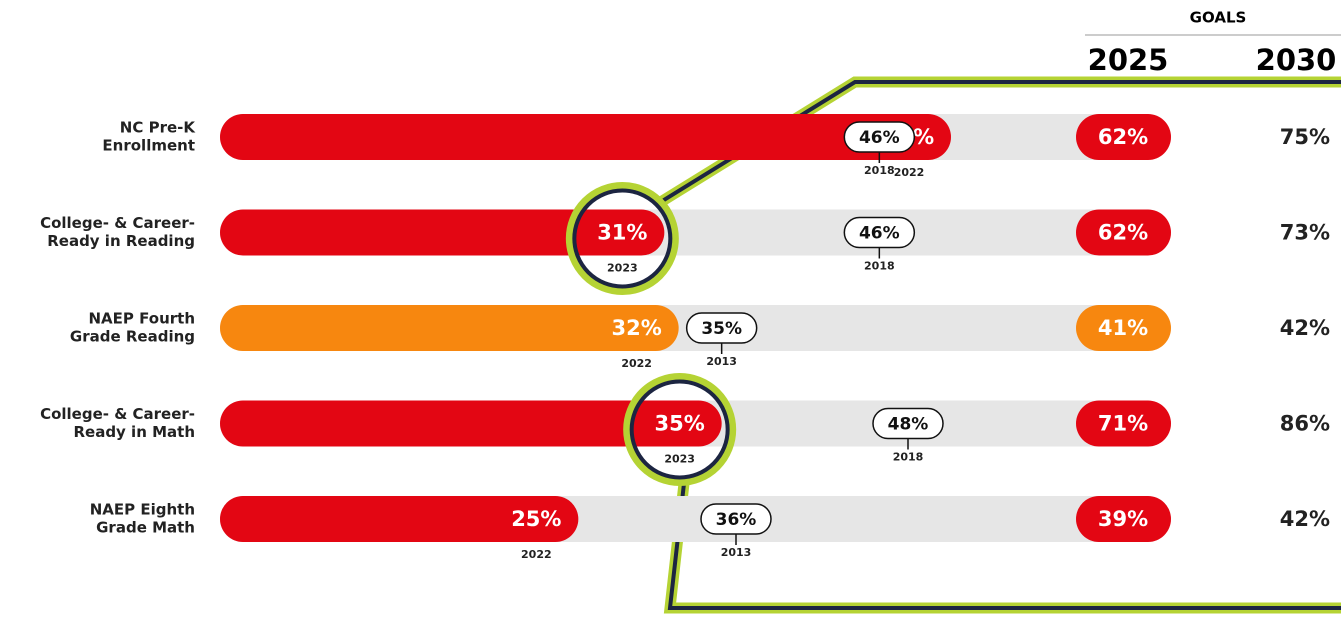 The image size is (1341, 621). Describe the element at coordinates (158, 128) in the screenshot. I see `row-label: NC Pre-K` at that location.